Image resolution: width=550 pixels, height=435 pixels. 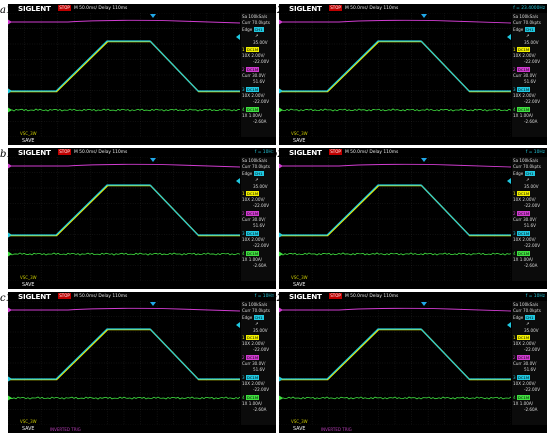 What do you see at coordinates (299, 421) in the screenshot?
I see `bottom-hint: VSC_3W` at bounding box center [299, 421].